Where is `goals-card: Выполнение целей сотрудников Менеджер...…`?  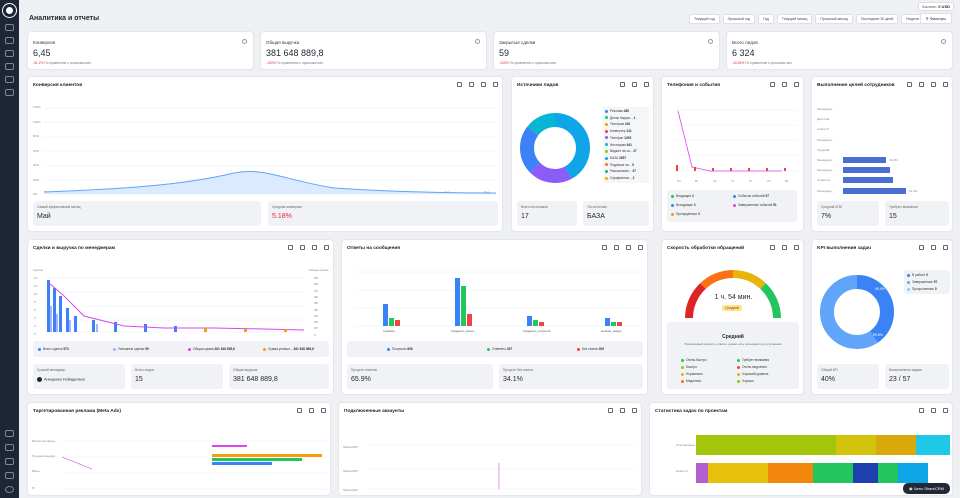 goals-card: Выполнение целей сотрудников Менеджер...… is located at coordinates (882, 154).